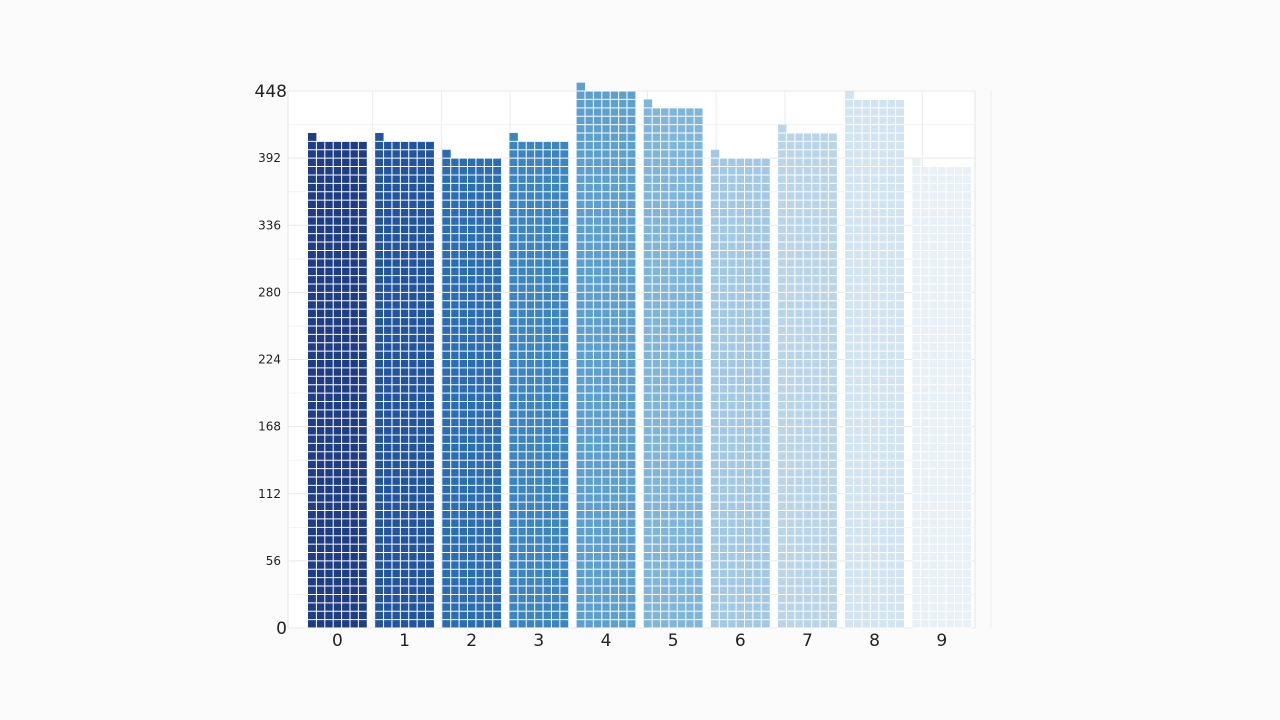 This screenshot has height=720, width=1280. I want to click on x-tick-label: 0, so click(337, 641).